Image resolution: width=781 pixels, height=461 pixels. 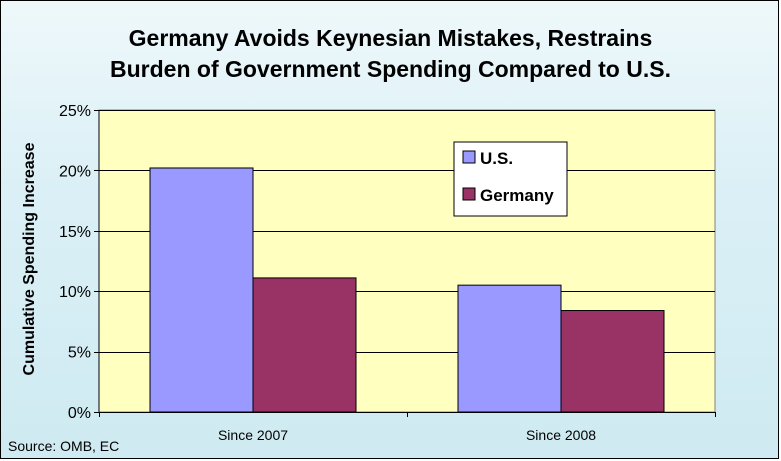 What do you see at coordinates (253, 435) in the screenshot?
I see `x-category-label-1: Since 2007` at bounding box center [253, 435].